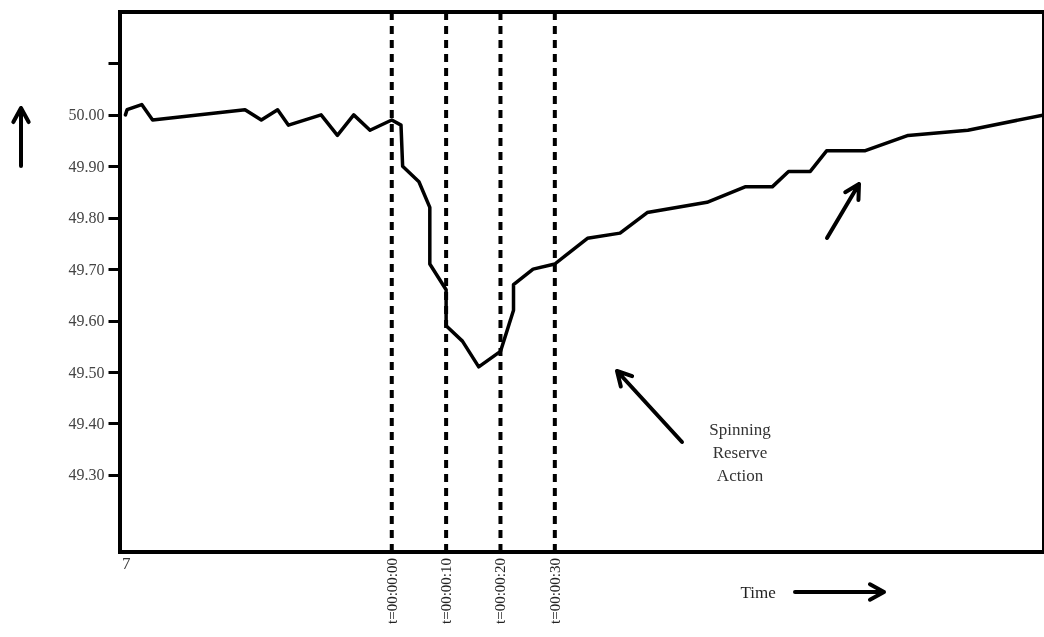 The width and height of the screenshot is (1044, 637). What do you see at coordinates (86, 372) in the screenshot?
I see `y-tick-label: 49.50` at bounding box center [86, 372].